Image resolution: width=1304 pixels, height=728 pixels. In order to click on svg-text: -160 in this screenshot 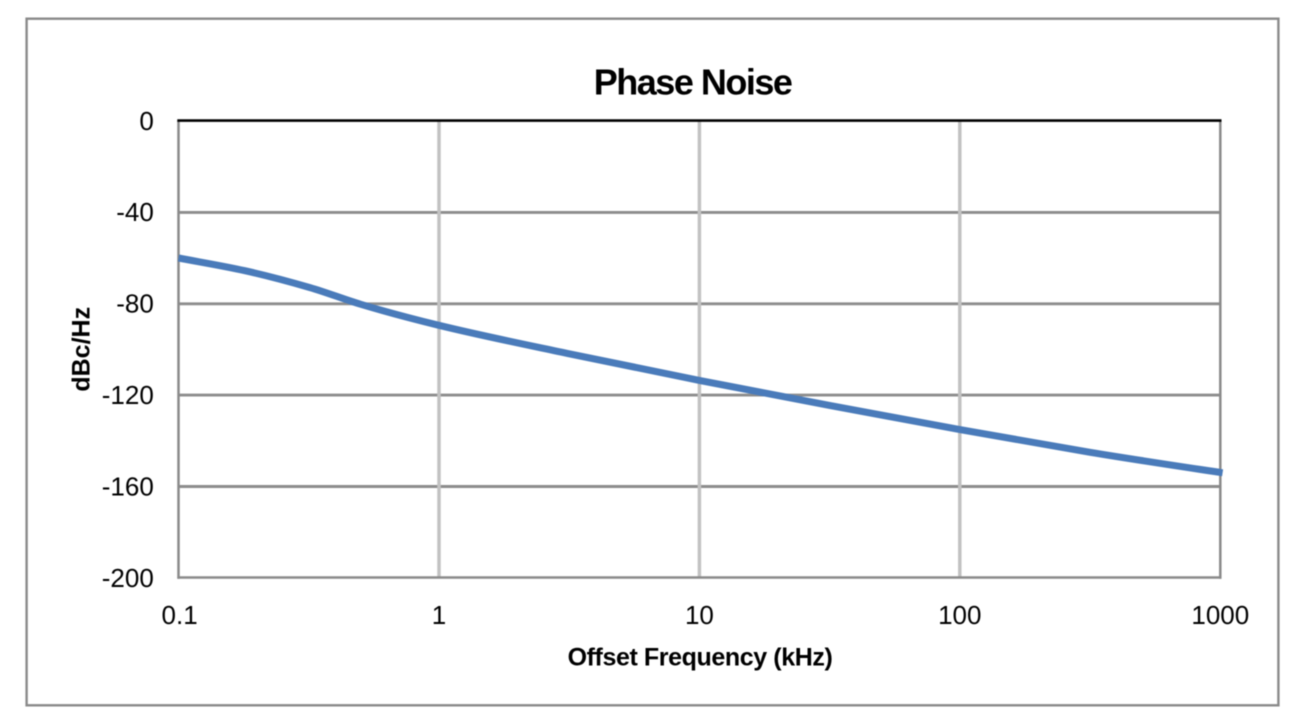, I will do `click(128, 486)`.